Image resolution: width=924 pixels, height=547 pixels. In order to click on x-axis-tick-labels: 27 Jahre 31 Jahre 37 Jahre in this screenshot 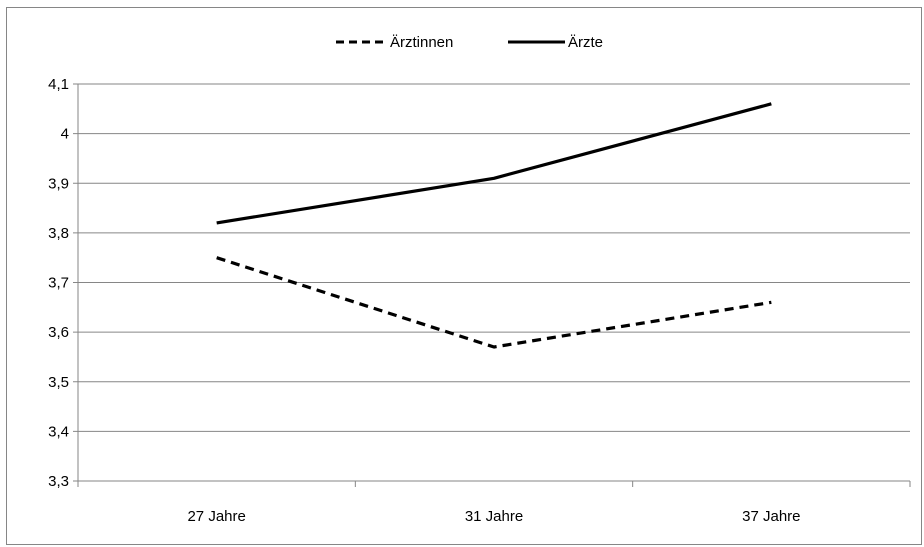, I will do `click(493, 516)`.